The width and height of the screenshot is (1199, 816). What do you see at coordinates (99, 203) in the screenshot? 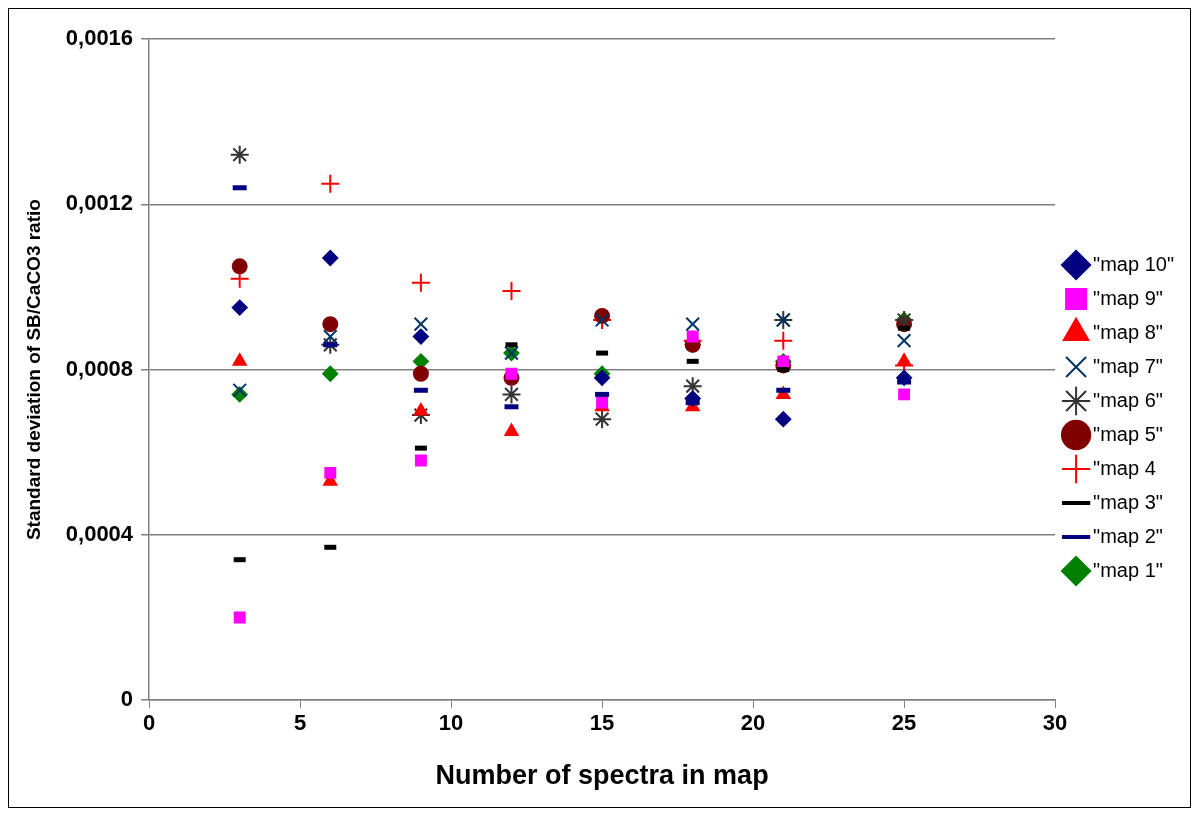
I see `y-tick-label: 0,0012` at bounding box center [99, 203].